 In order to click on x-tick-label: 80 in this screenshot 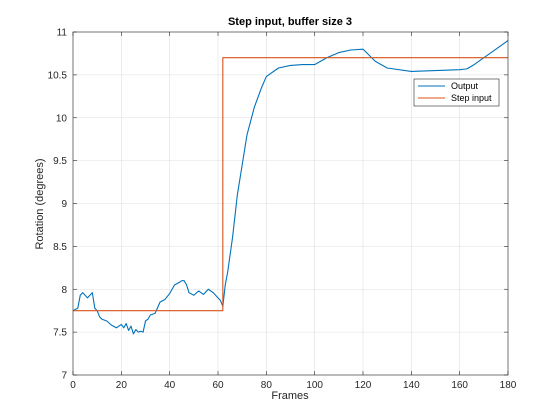, I will do `click(267, 385)`.